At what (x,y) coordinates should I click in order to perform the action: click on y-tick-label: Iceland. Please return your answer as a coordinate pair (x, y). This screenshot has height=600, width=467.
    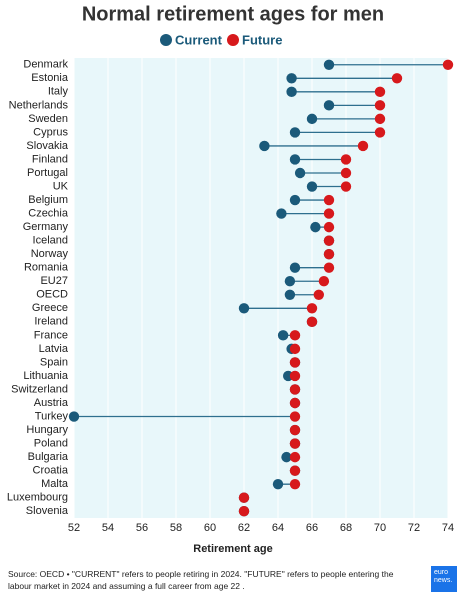
    Looking at the image, I should click on (50, 241).